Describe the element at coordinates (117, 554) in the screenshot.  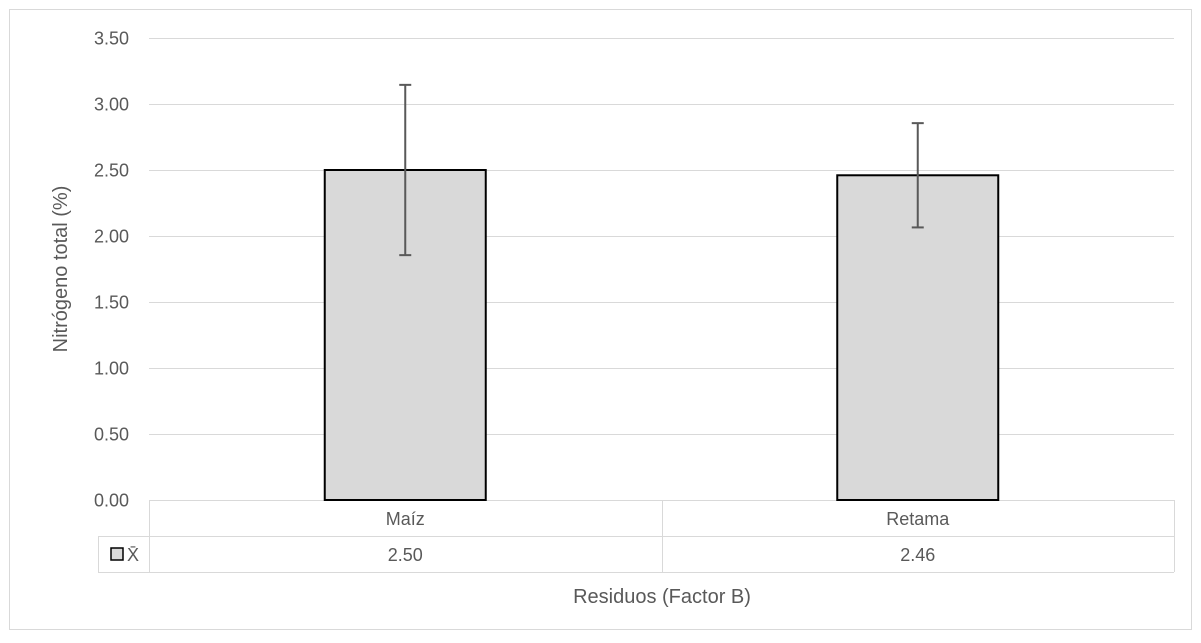
I see `legend-swatch` at that location.